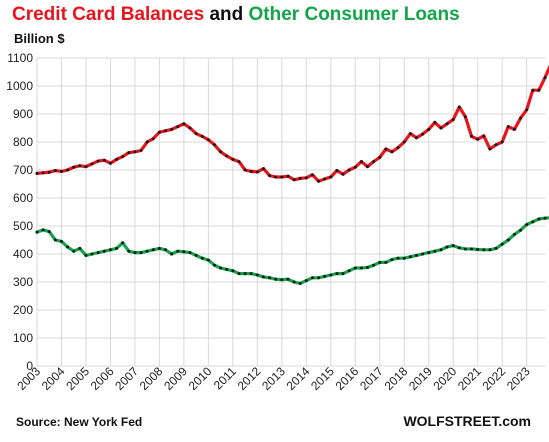  Describe the element at coordinates (19, 86) in the screenshot. I see `y-tick-label-1000: 1000` at that location.